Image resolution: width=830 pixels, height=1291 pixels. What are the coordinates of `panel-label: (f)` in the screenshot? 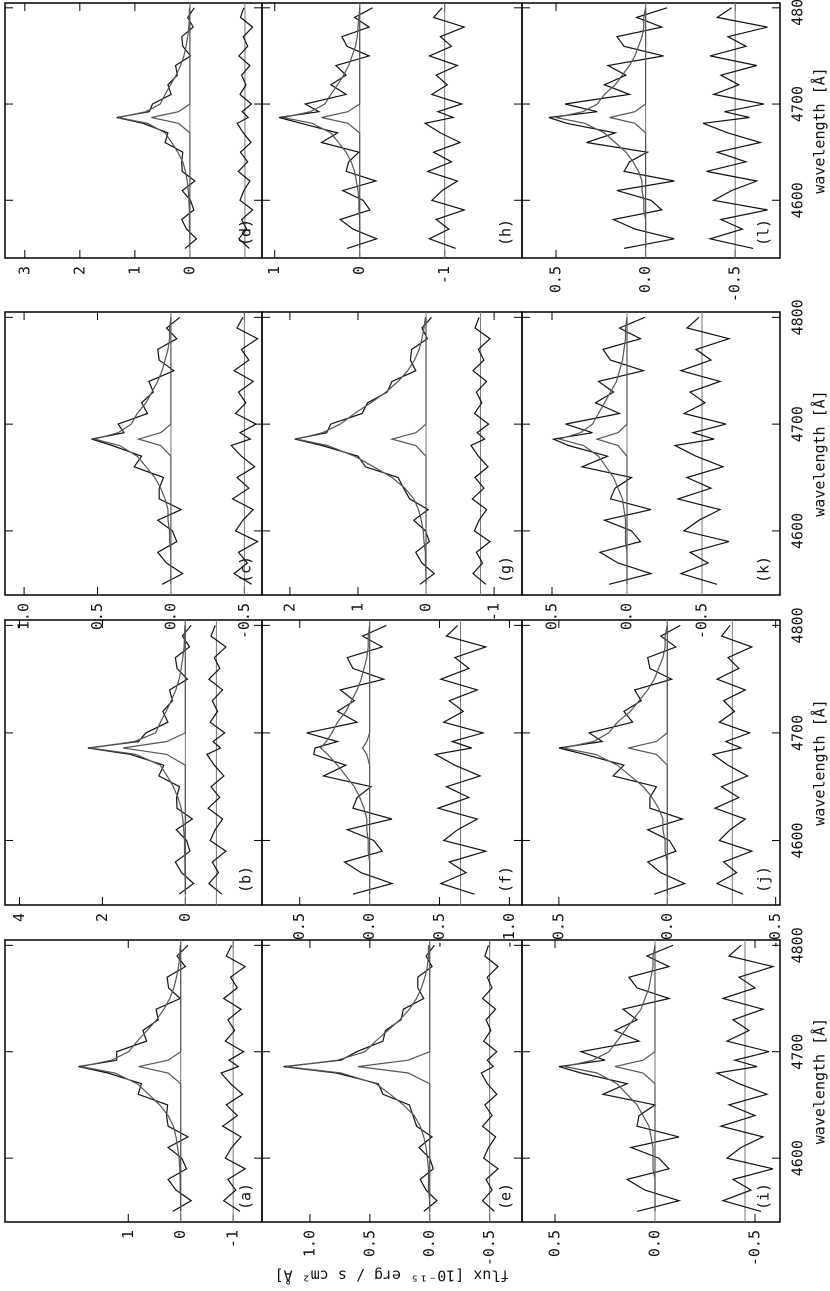 It's located at (506, 879).